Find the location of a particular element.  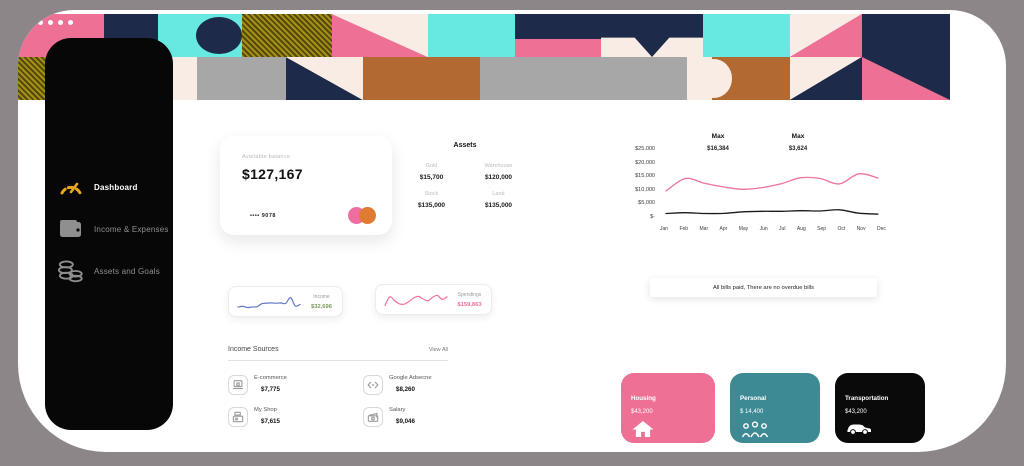

sidebar-item-label: Income & Expenses is located at coordinates (131, 229).